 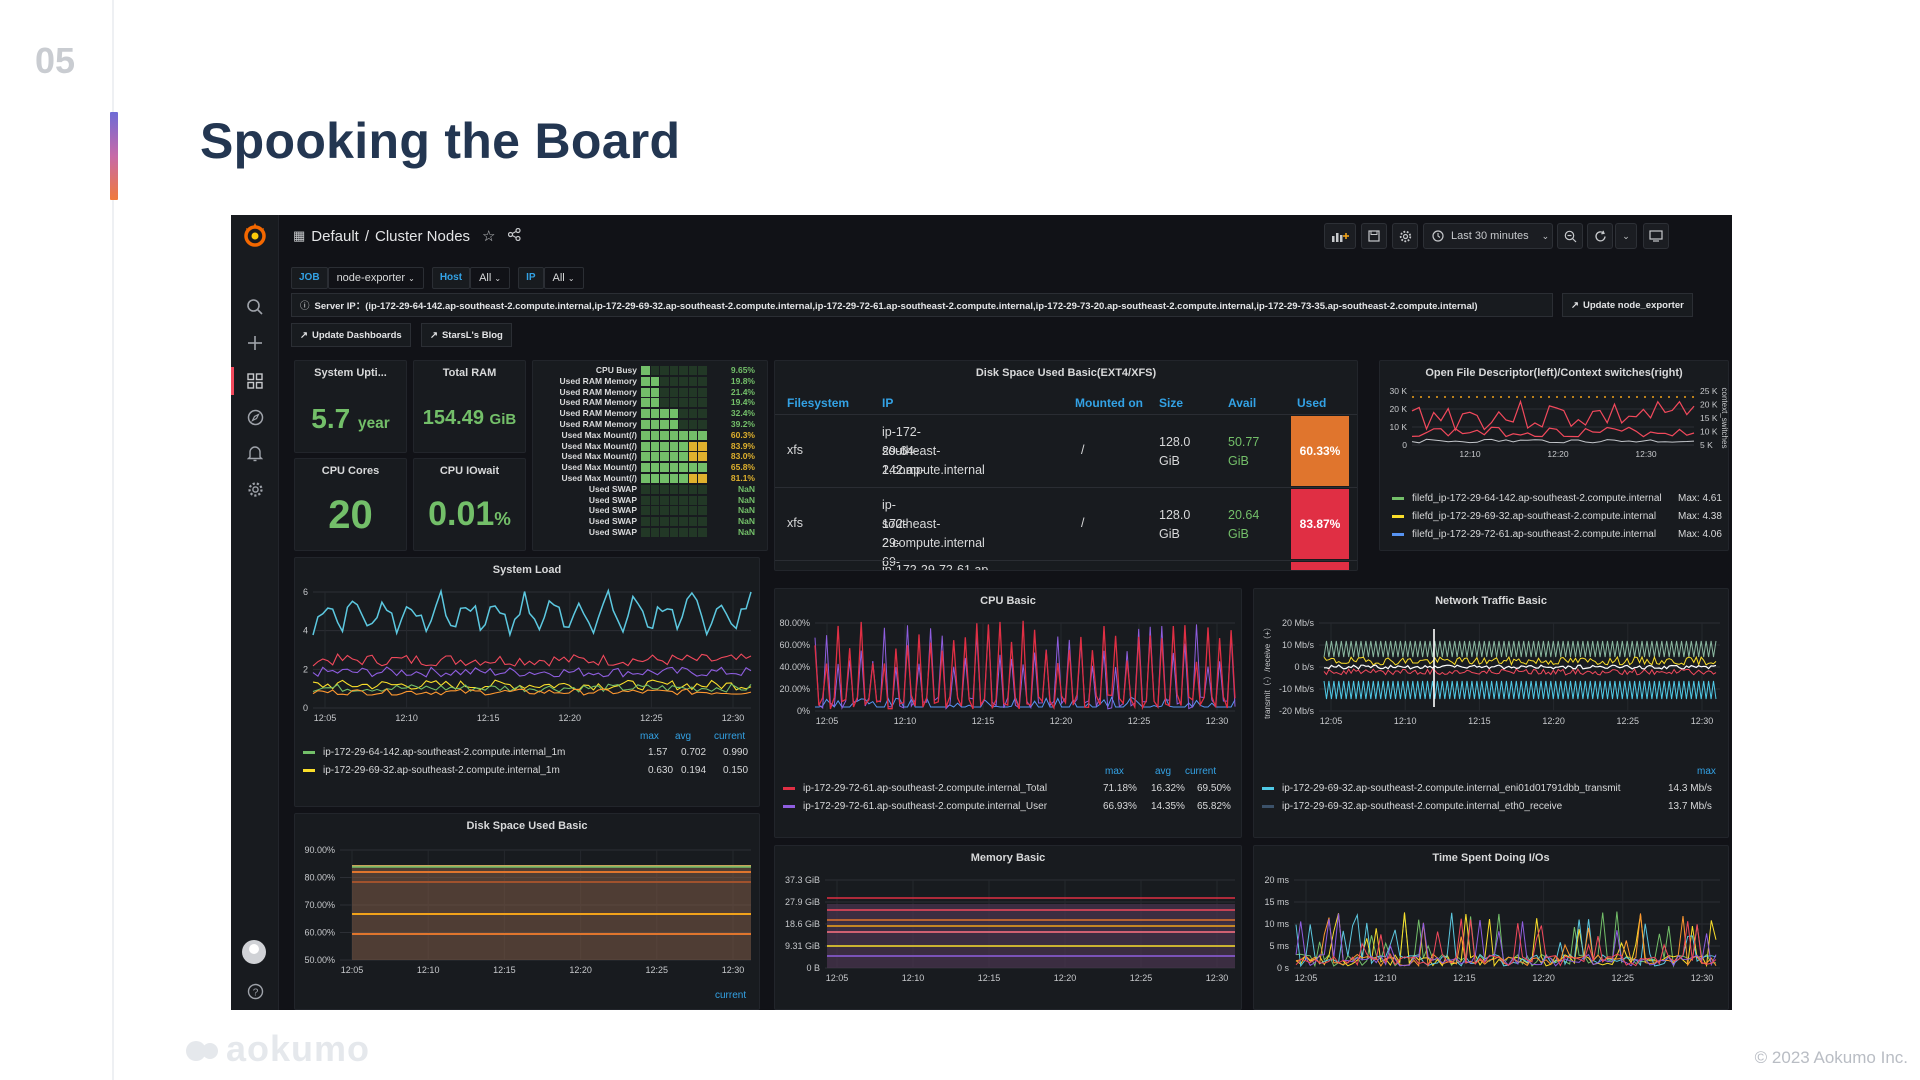 I want to click on time-range-picker: Last 30 minutes ⌄, so click(x=1488, y=236).